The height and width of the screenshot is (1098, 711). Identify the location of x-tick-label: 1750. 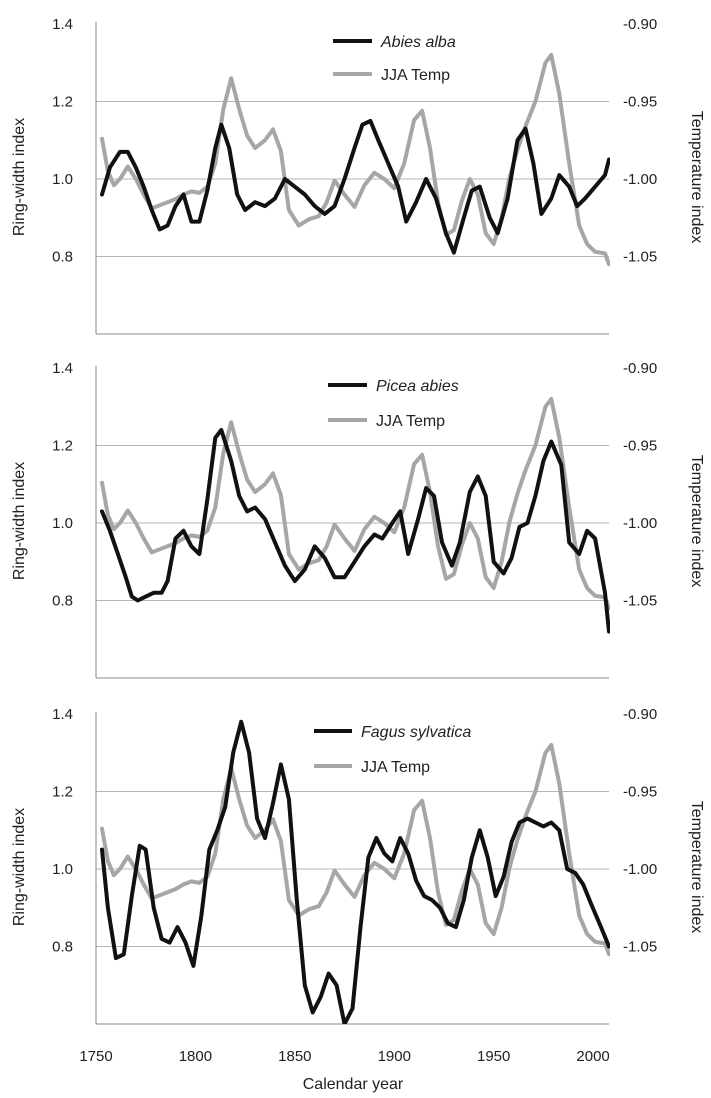
(95, 1056).